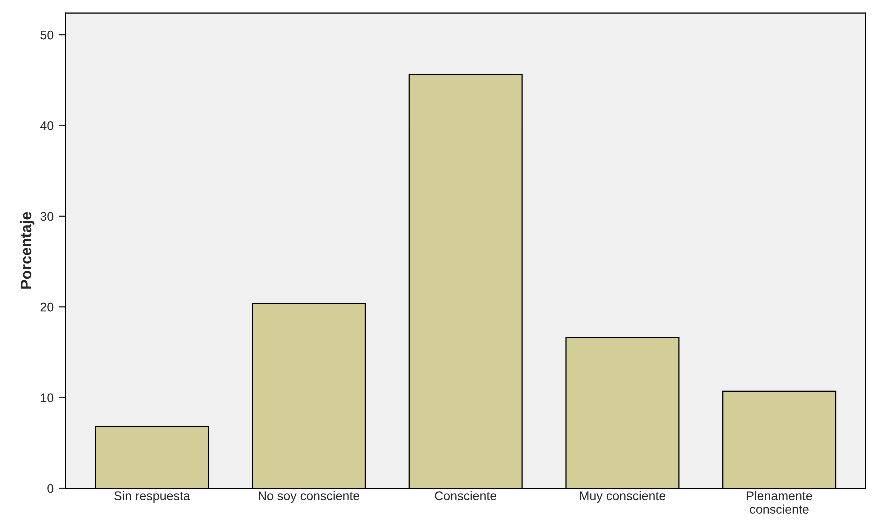  Describe the element at coordinates (47, 398) in the screenshot. I see `y-tick-label: 10` at that location.